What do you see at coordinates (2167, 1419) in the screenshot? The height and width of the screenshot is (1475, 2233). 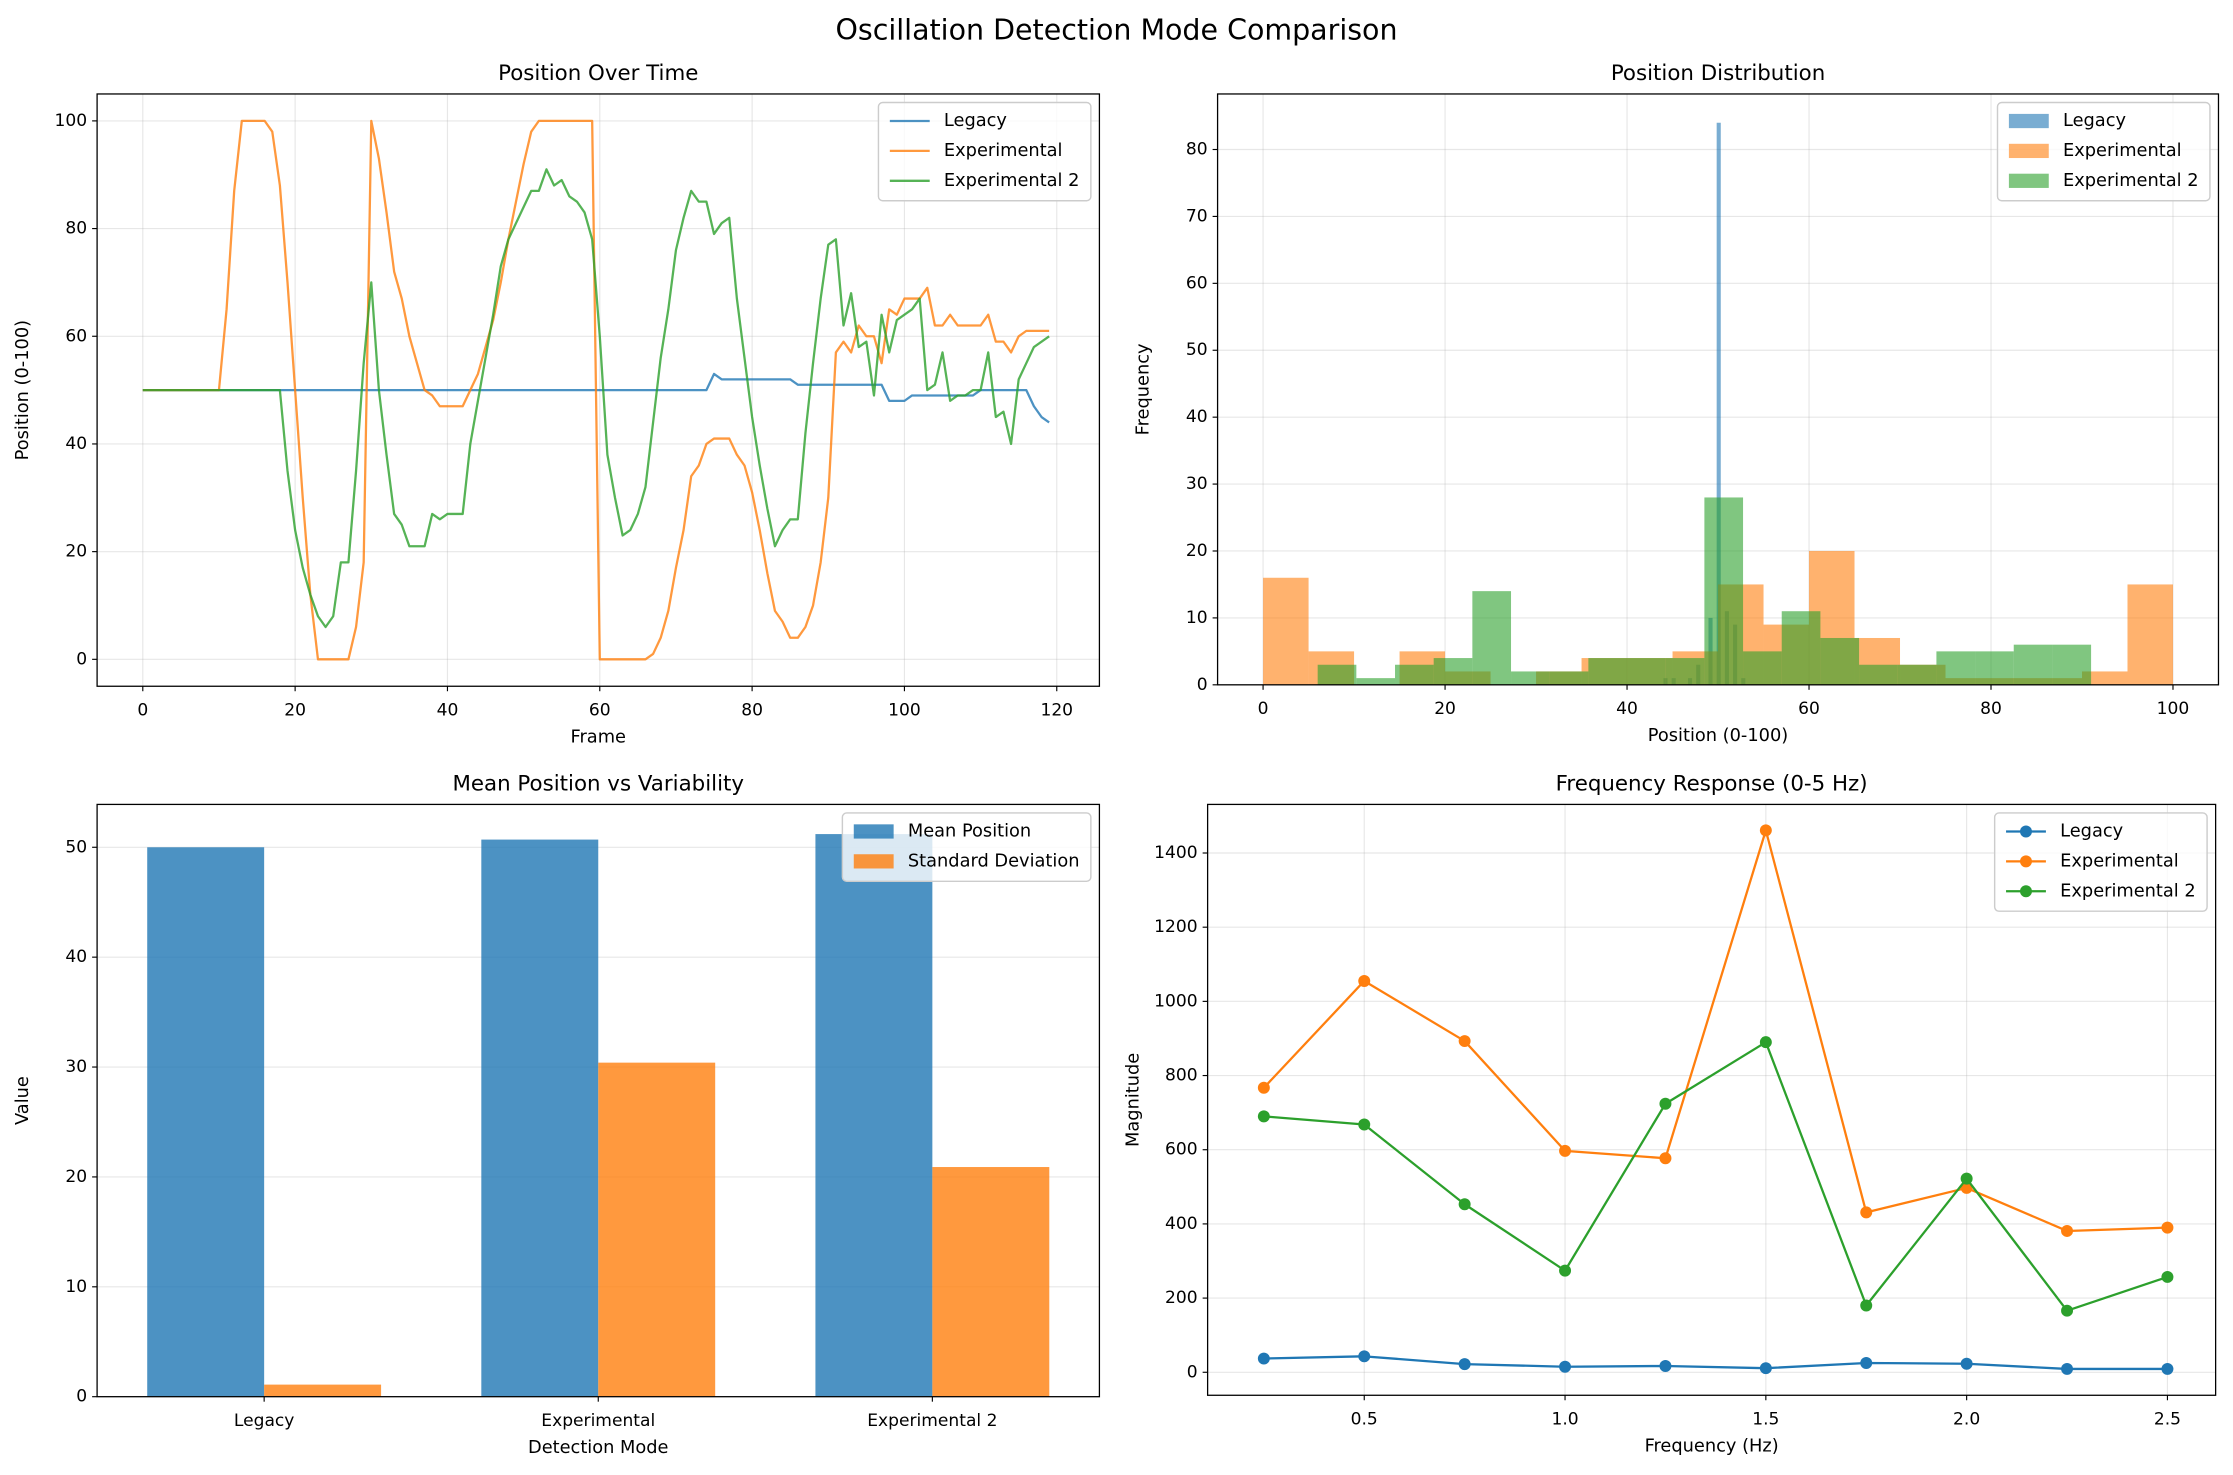 I see `x-tick-label: 2.5` at bounding box center [2167, 1419].